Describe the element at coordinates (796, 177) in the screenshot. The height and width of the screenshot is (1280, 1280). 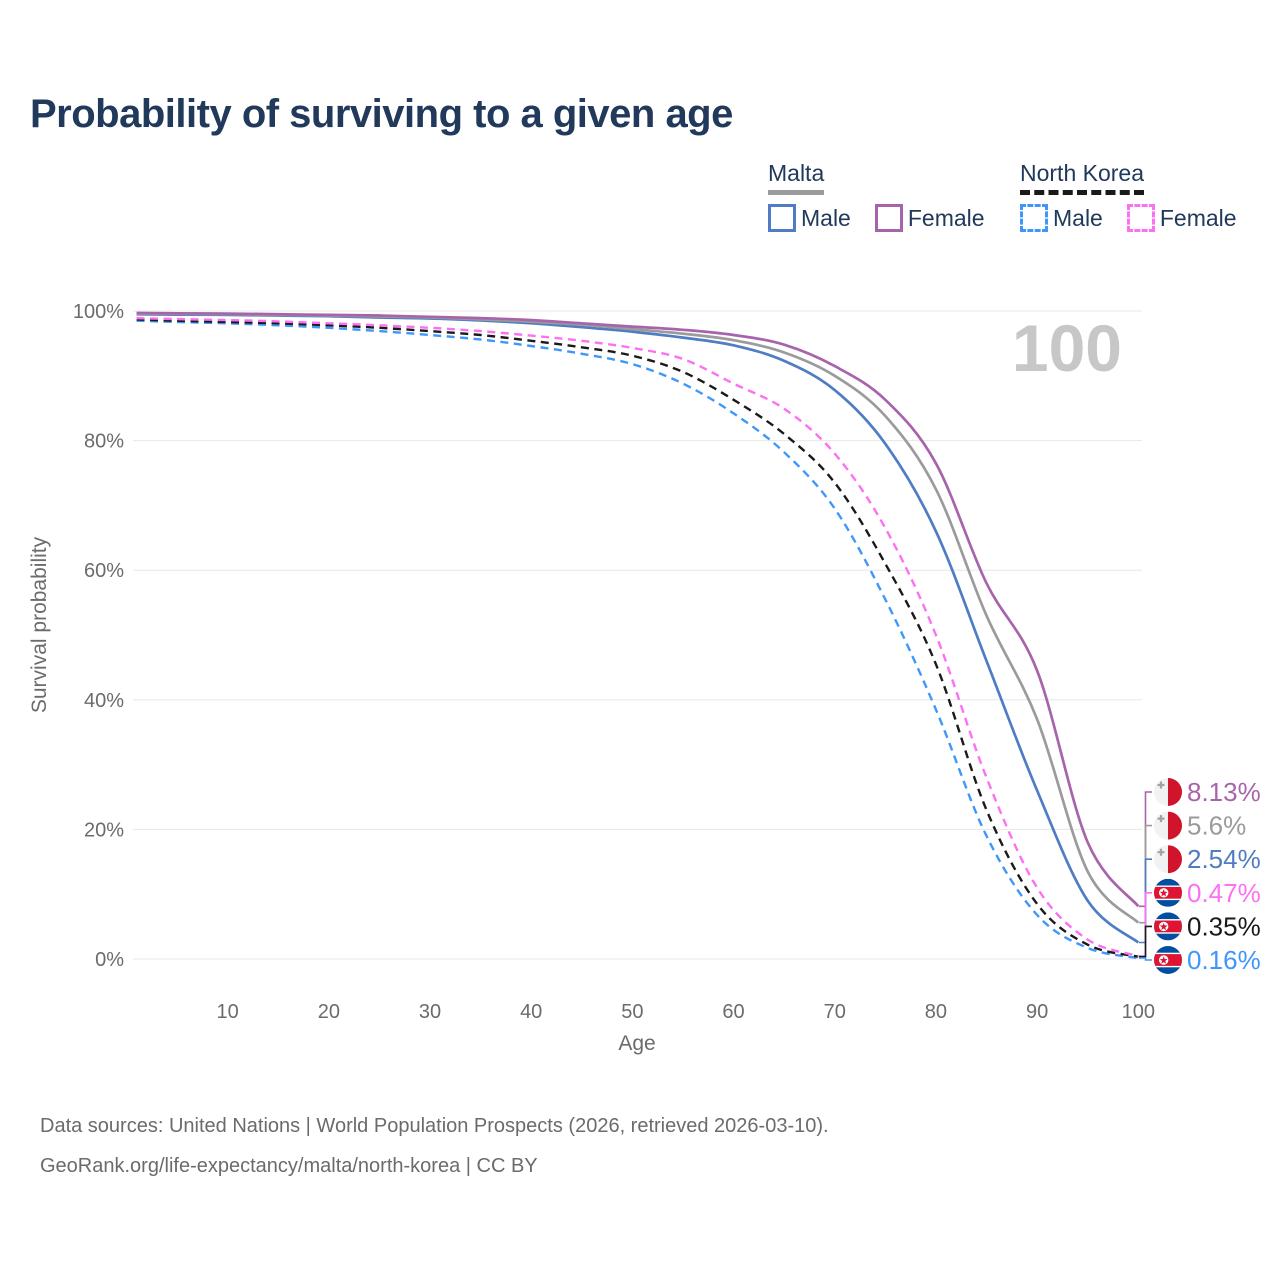
I see `legend-country-malta: Malta` at that location.